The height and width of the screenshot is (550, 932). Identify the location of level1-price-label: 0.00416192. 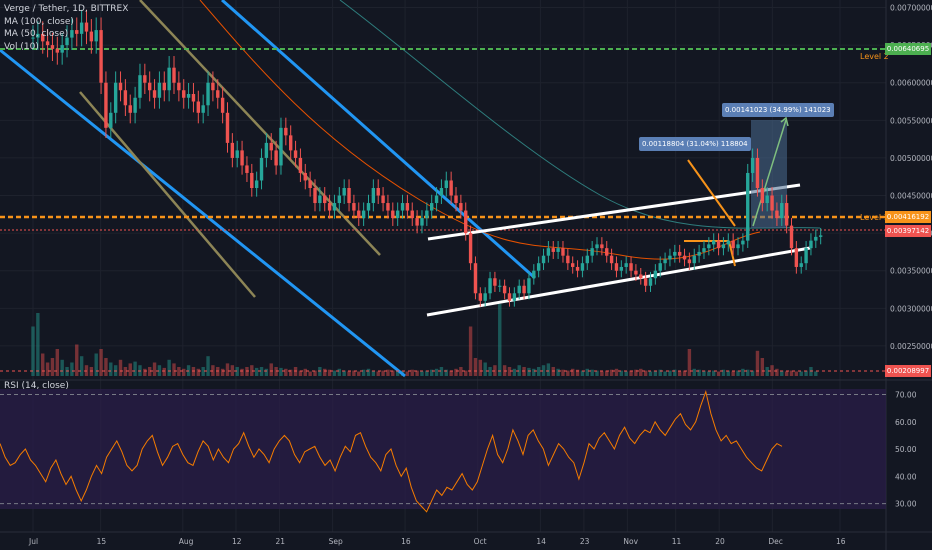
(908, 217).